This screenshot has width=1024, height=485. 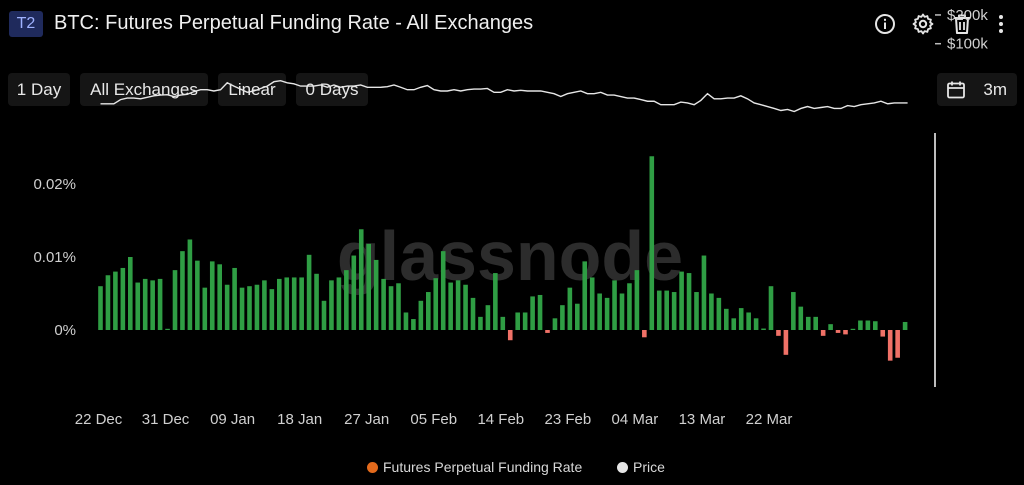 What do you see at coordinates (144, 89) in the screenshot?
I see `exchange-select: All Exchanges` at bounding box center [144, 89].